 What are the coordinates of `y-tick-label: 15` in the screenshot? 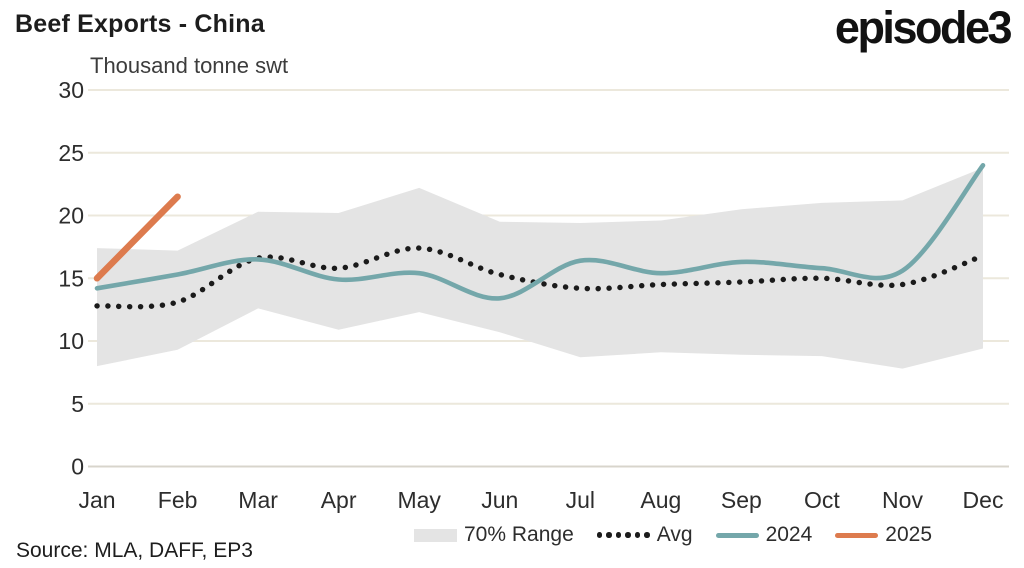 It's located at (71, 278).